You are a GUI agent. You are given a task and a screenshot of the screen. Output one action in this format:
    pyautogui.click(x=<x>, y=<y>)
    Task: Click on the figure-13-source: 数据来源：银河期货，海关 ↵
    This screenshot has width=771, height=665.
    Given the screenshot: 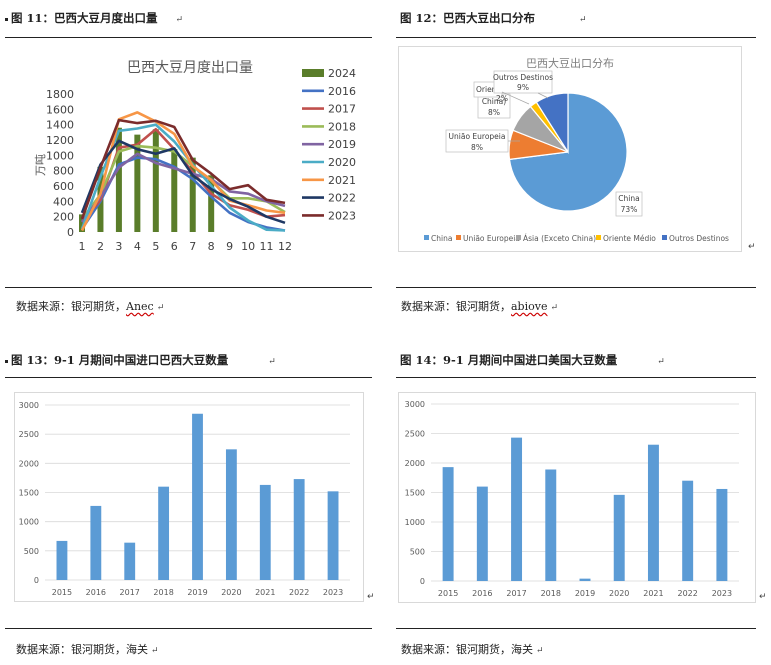 What is the action you would take?
    pyautogui.click(x=87, y=649)
    